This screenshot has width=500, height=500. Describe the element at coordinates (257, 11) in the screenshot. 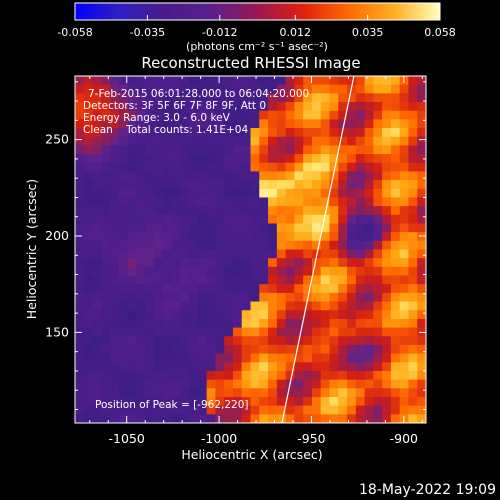

I see `colorbar-gradient` at that location.